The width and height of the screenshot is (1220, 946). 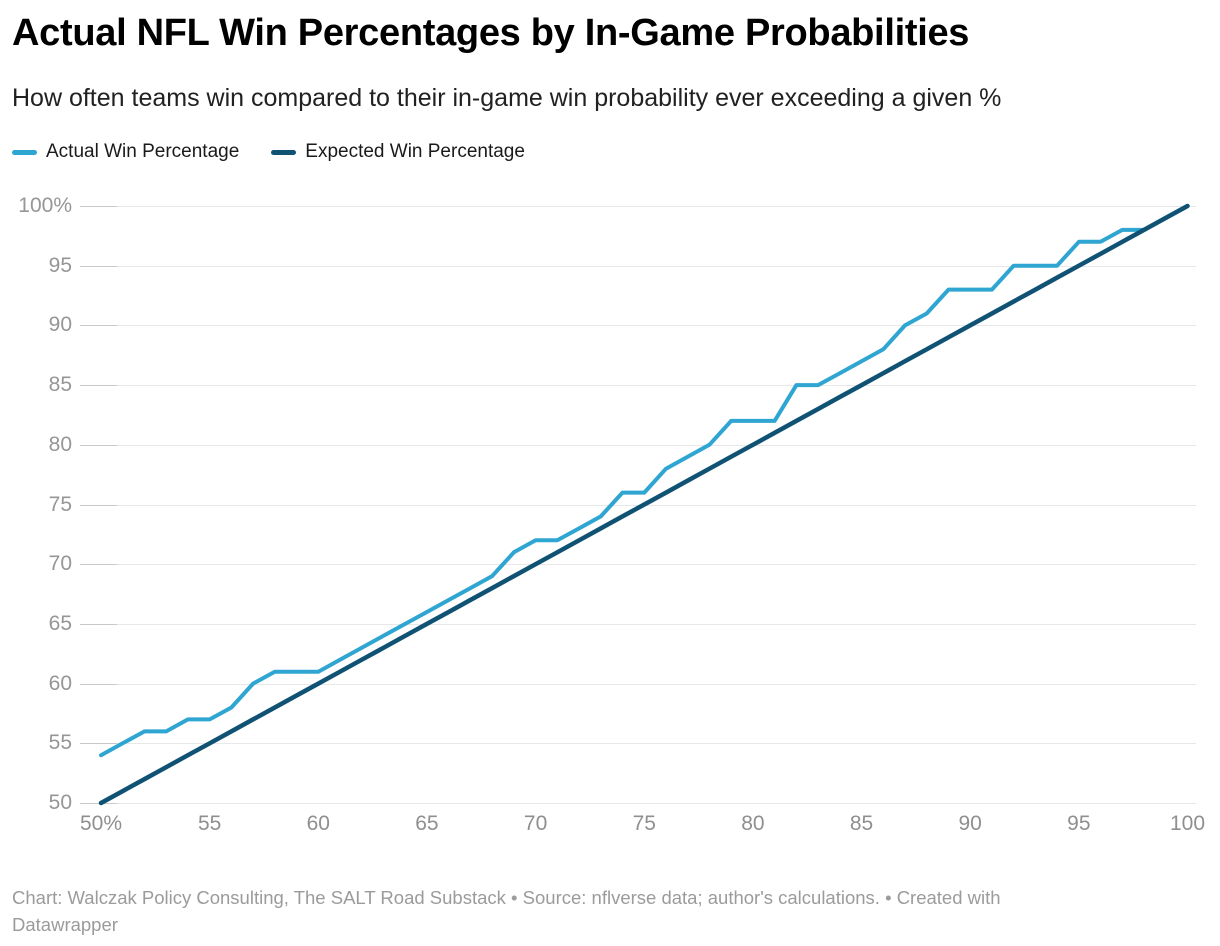 I want to click on y-axis-label: 70, so click(x=60, y=564).